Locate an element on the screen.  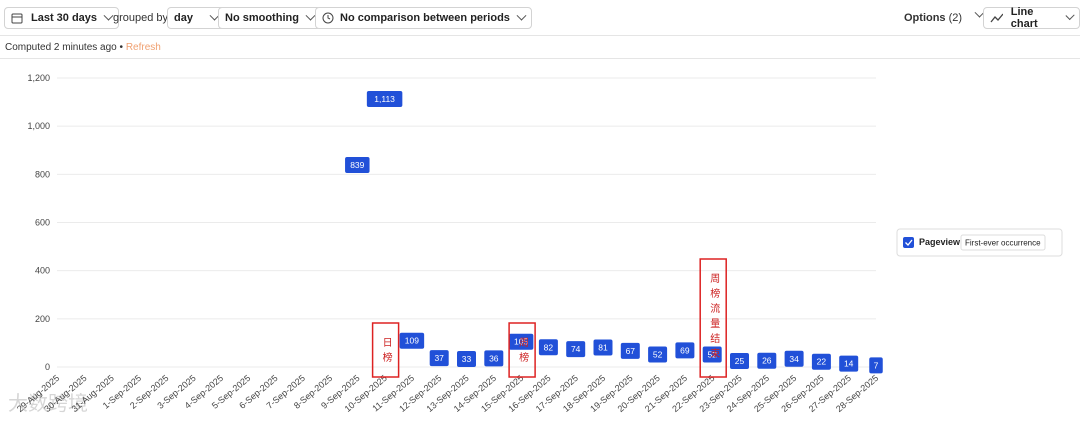
options: Options is located at coordinates (925, 18).